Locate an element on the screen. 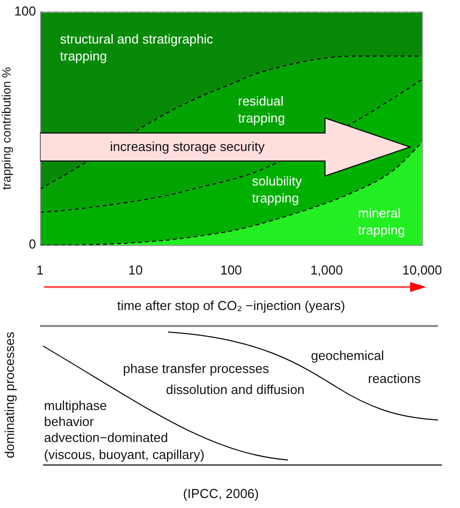 This screenshot has height=508, width=460. text: multiphase is located at coordinates (75, 405).